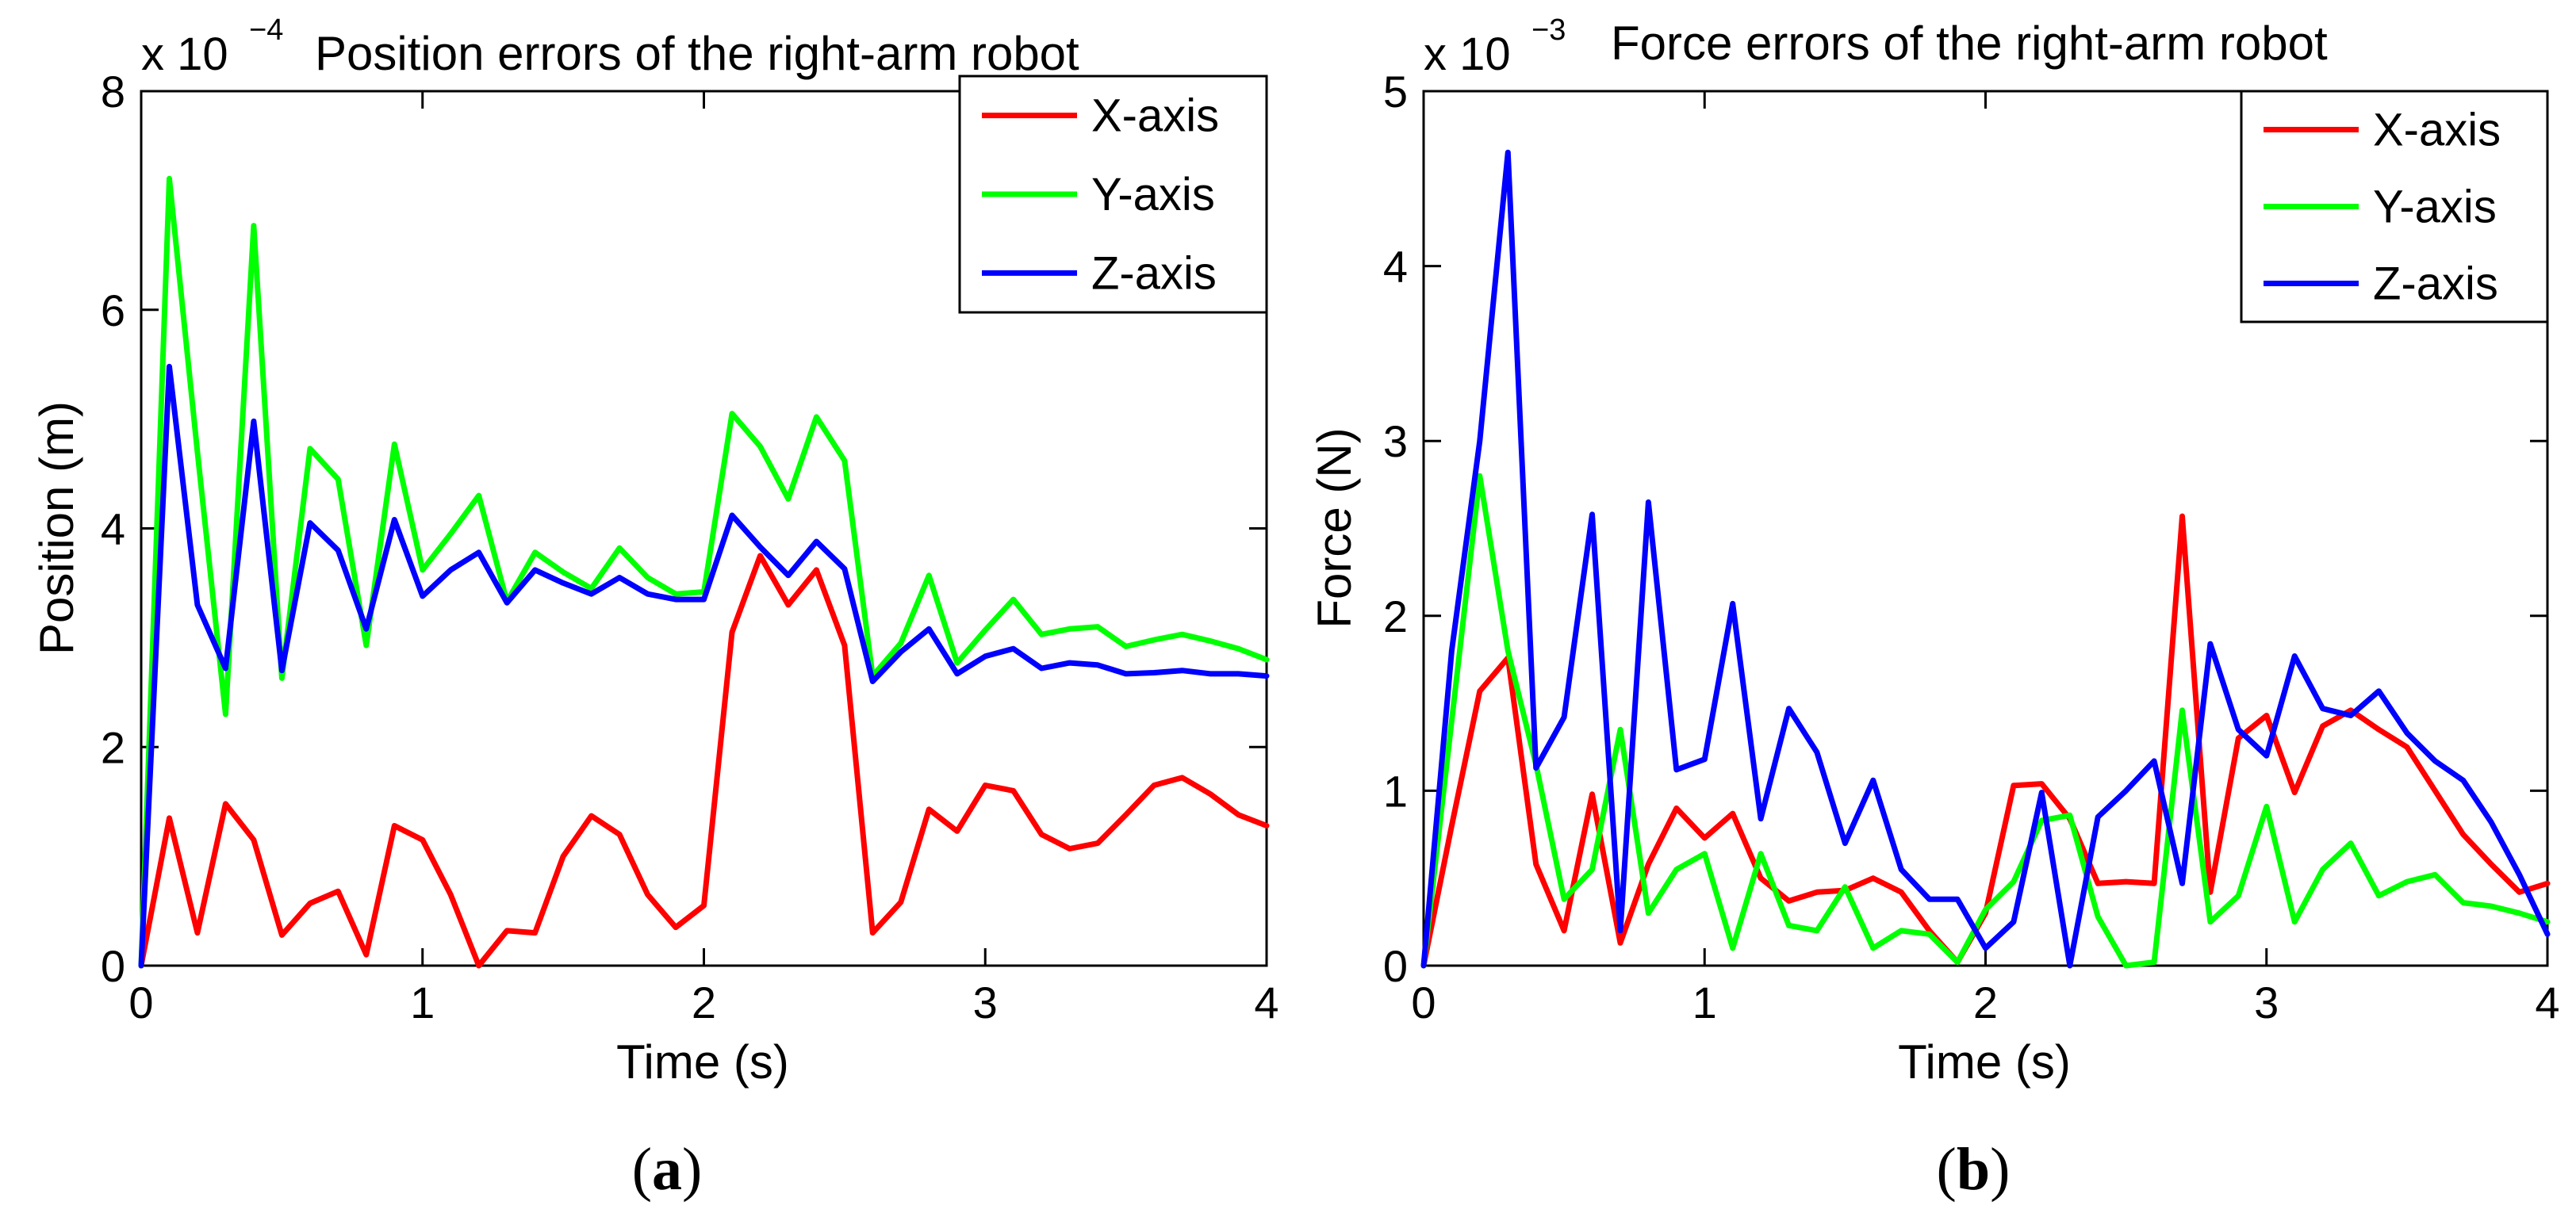 The width and height of the screenshot is (2576, 1213). I want to click on chart-b-xtick-label: 2, so click(1986, 1002).